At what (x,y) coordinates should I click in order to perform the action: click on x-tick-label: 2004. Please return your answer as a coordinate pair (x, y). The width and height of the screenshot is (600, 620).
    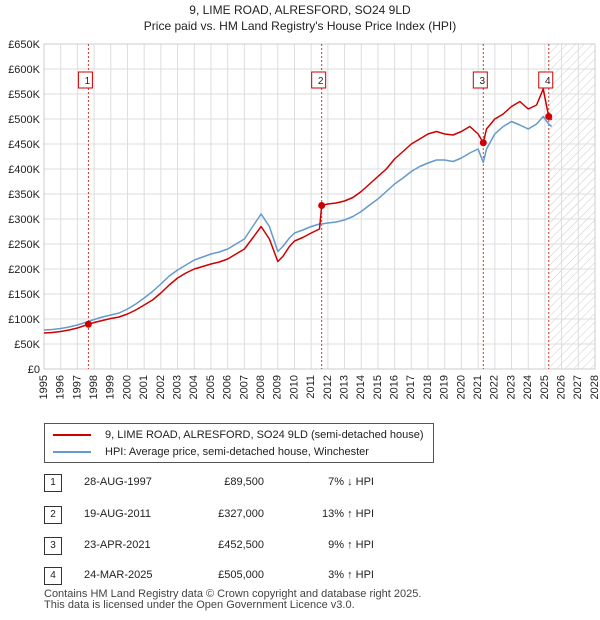
    Looking at the image, I should click on (194, 387).